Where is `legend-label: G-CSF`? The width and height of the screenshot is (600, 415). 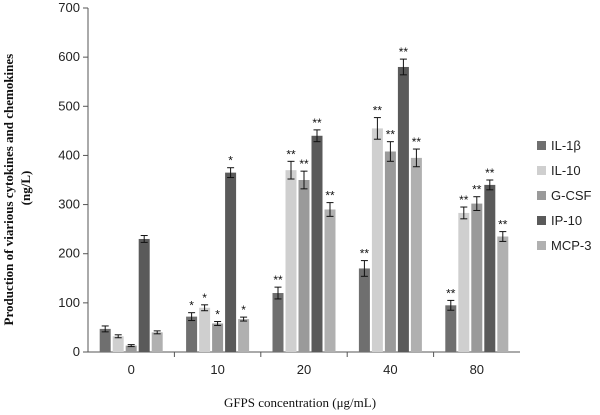 legend-label: G-CSF is located at coordinates (571, 195).